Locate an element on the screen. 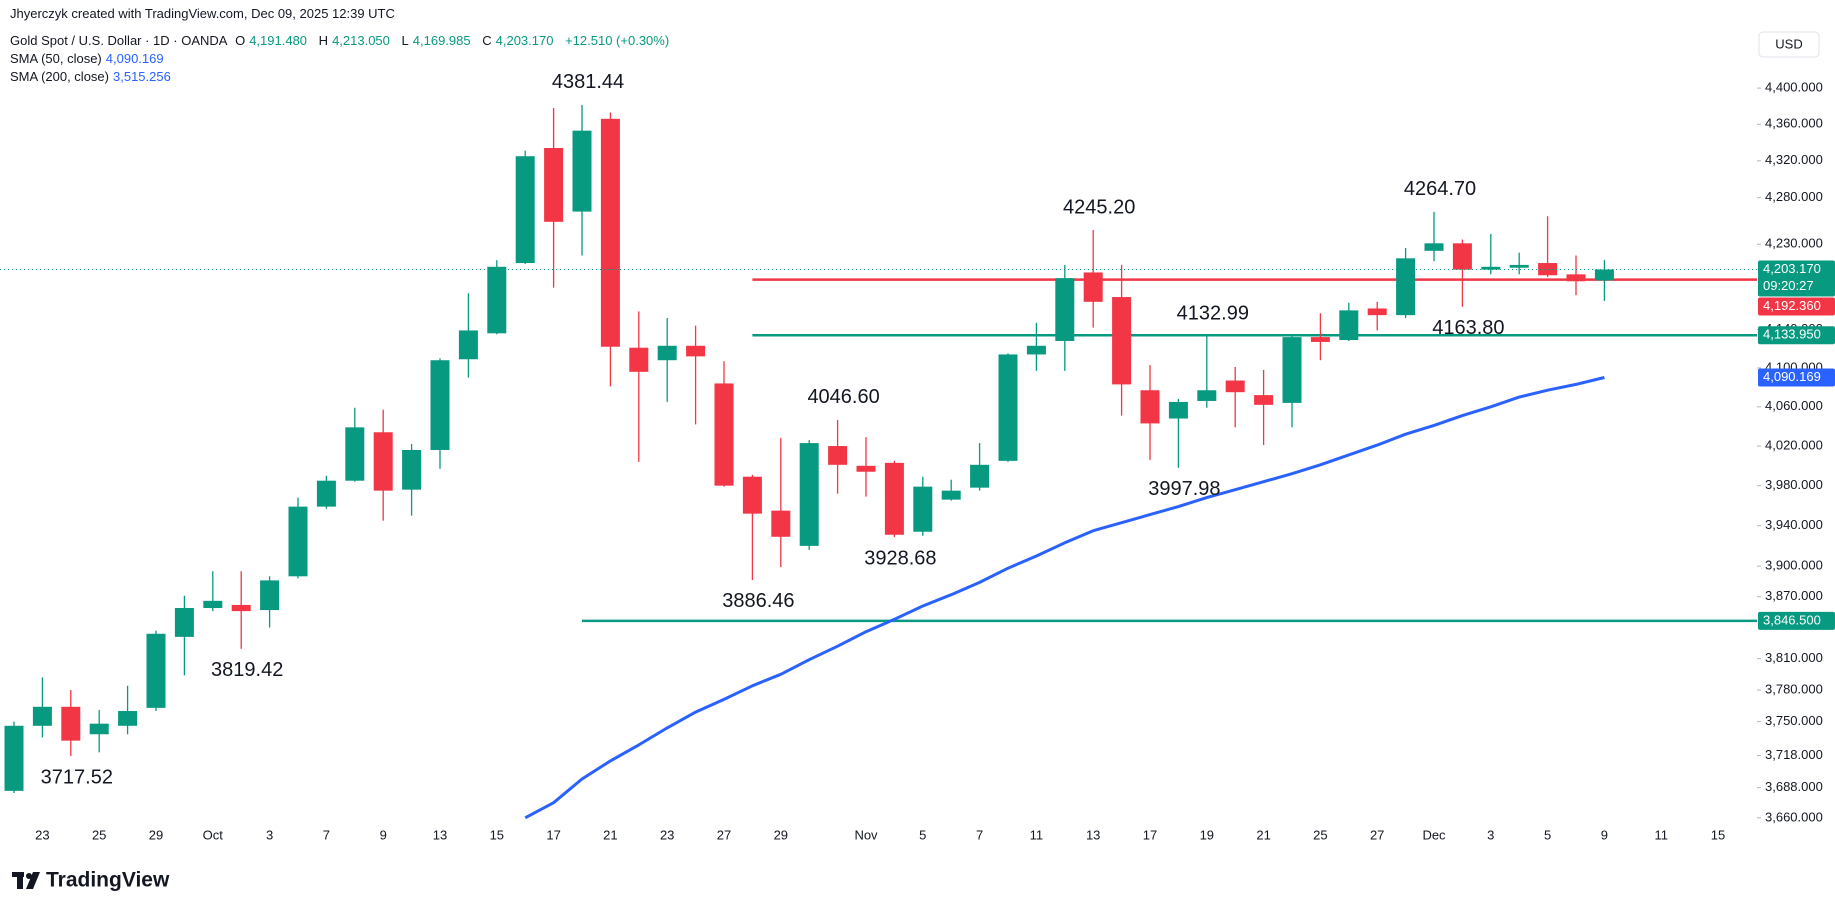 Image resolution: width=1835 pixels, height=909 pixels. indicator-value: 4,090.169 is located at coordinates (134, 58).